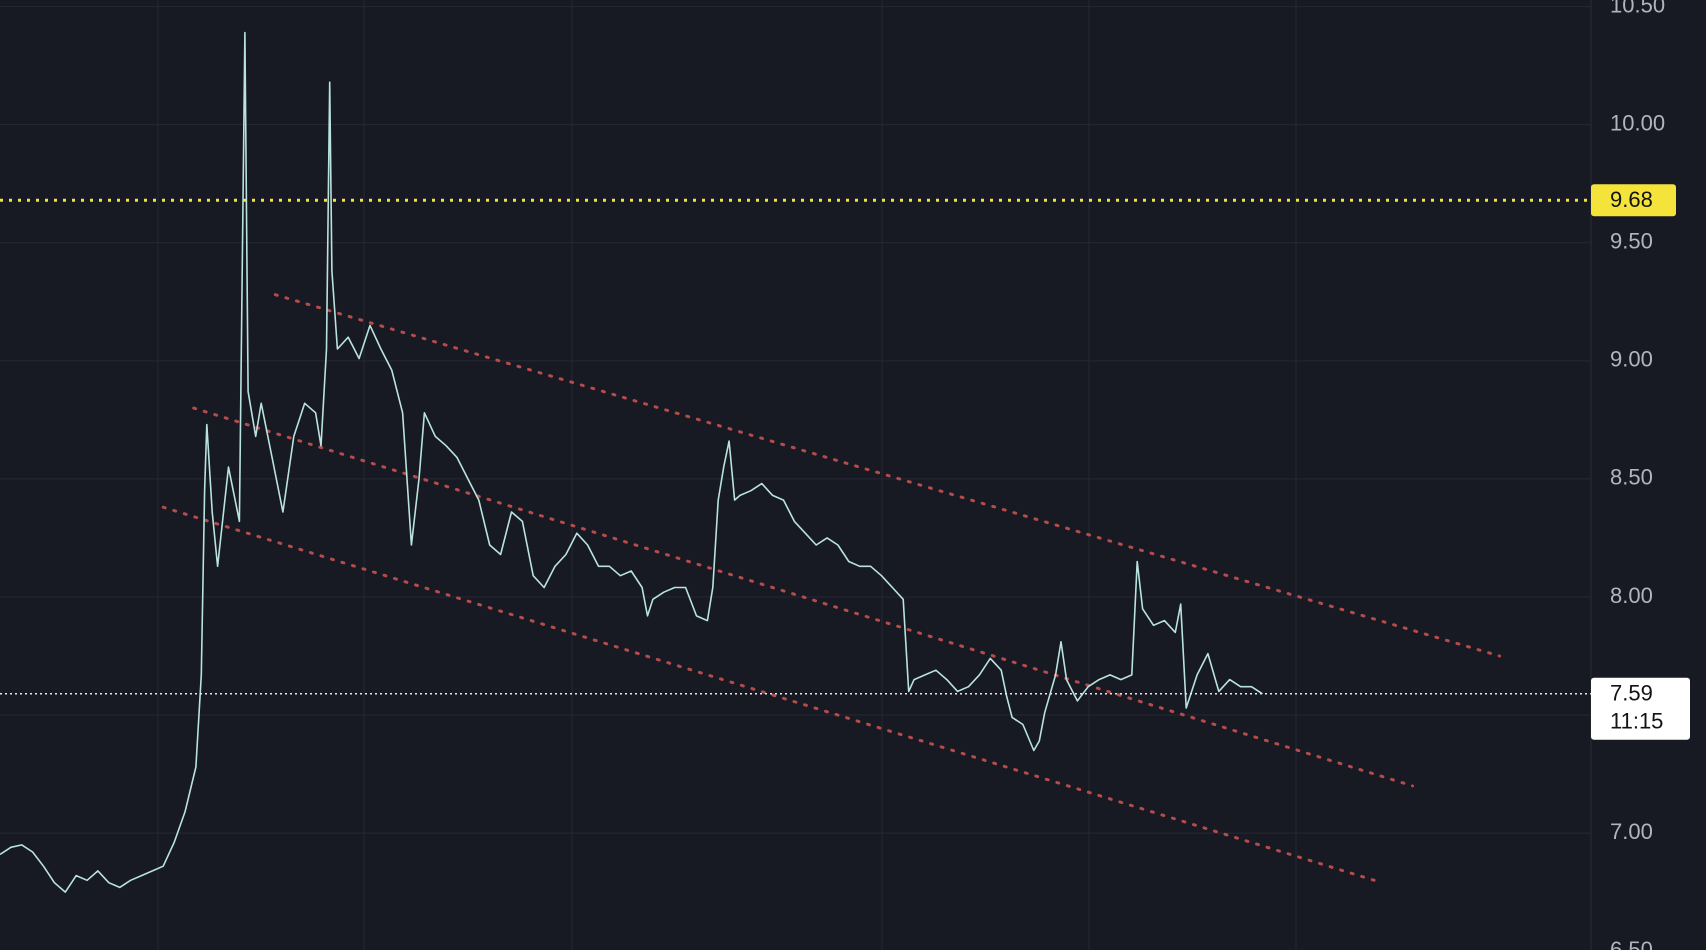 This screenshot has height=950, width=1706. What do you see at coordinates (1631, 359) in the screenshot?
I see `y-tick-label: 9.00` at bounding box center [1631, 359].